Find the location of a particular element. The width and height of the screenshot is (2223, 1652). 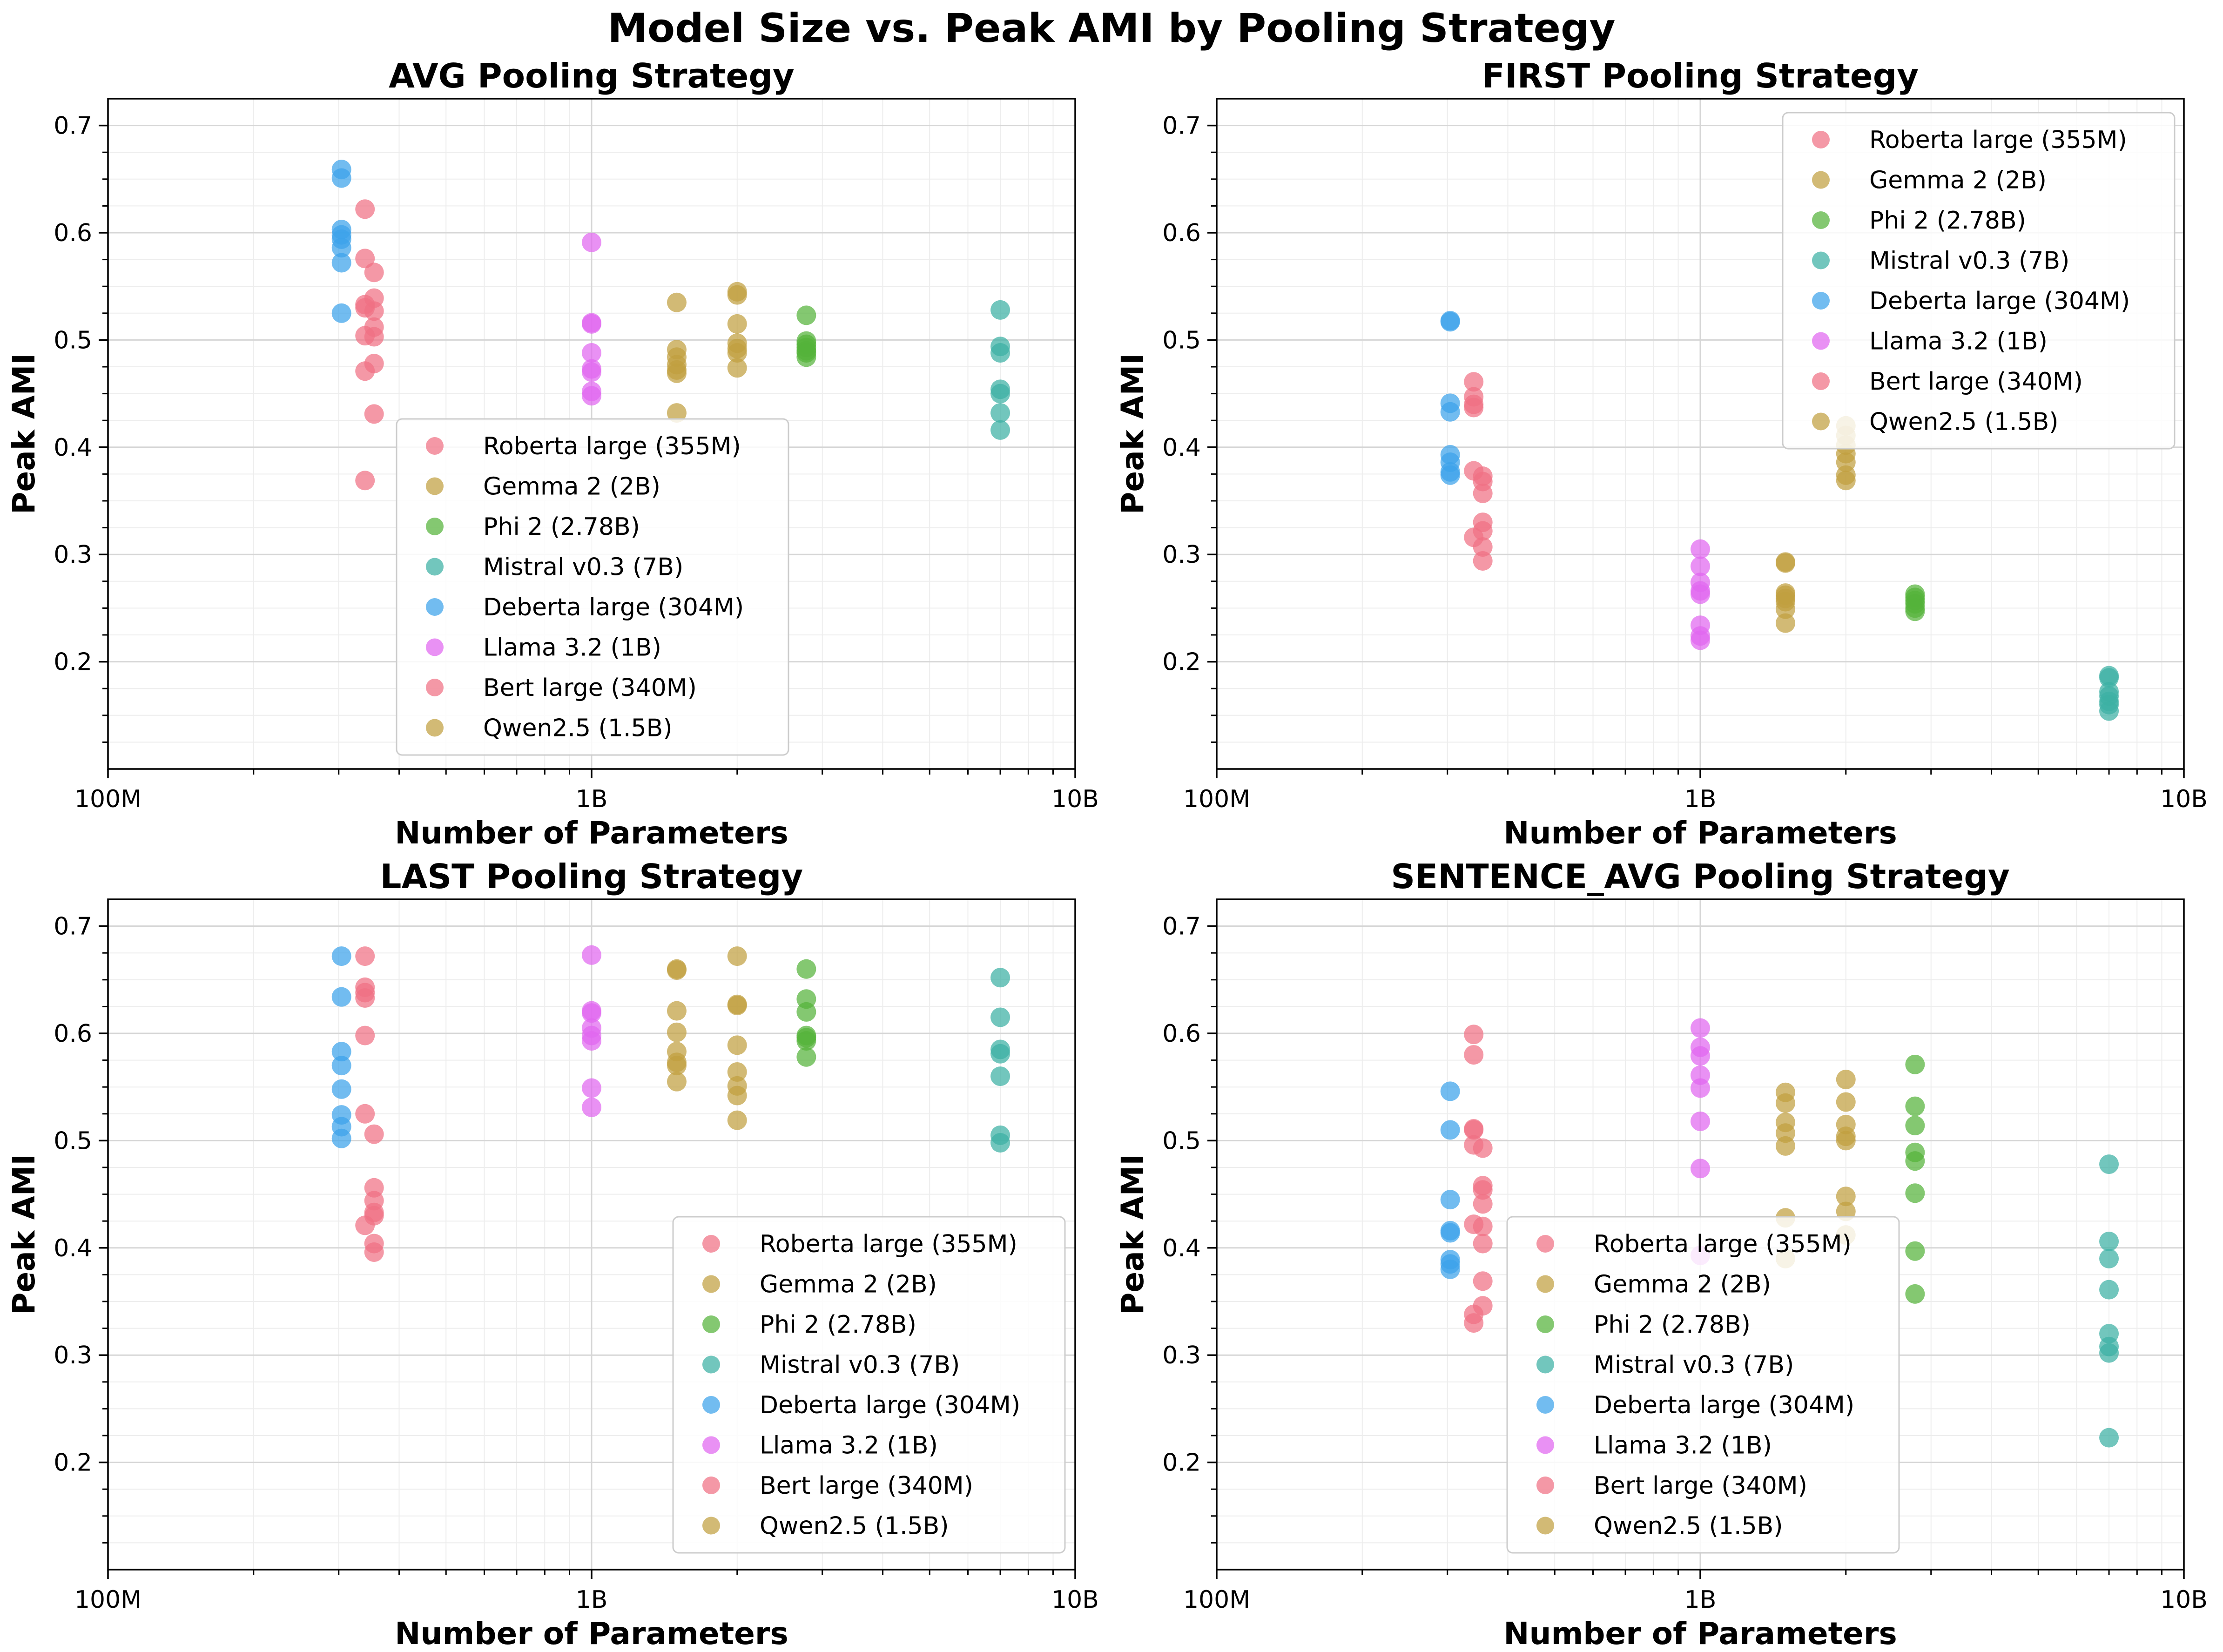

x-tick-label: 100M is located at coordinates (1216, 1600).